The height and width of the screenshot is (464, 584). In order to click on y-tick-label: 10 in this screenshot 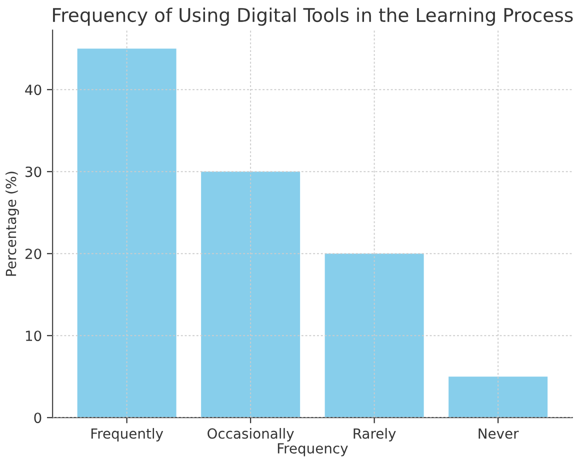, I will do `click(34, 336)`.